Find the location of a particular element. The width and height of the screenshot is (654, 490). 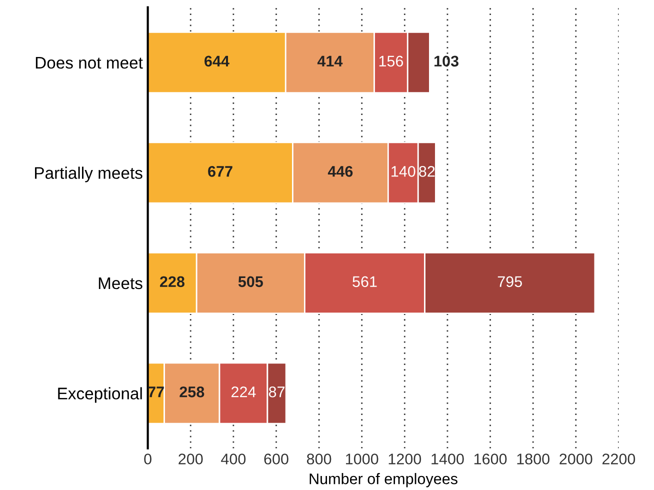

data-label: 644 is located at coordinates (217, 61).